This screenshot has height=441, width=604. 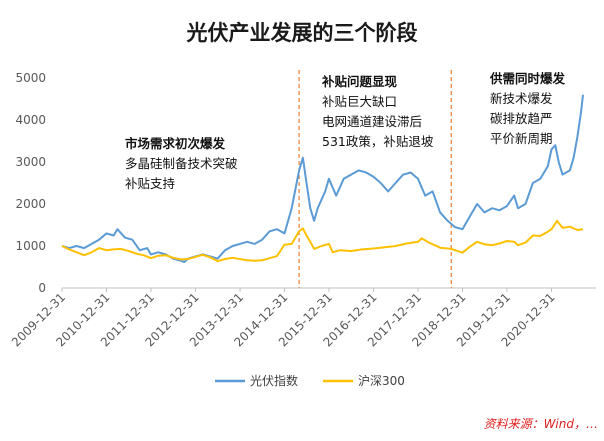 I want to click on annotation-stage-2-line-1: 补贴巨大缺口, so click(x=359, y=101).